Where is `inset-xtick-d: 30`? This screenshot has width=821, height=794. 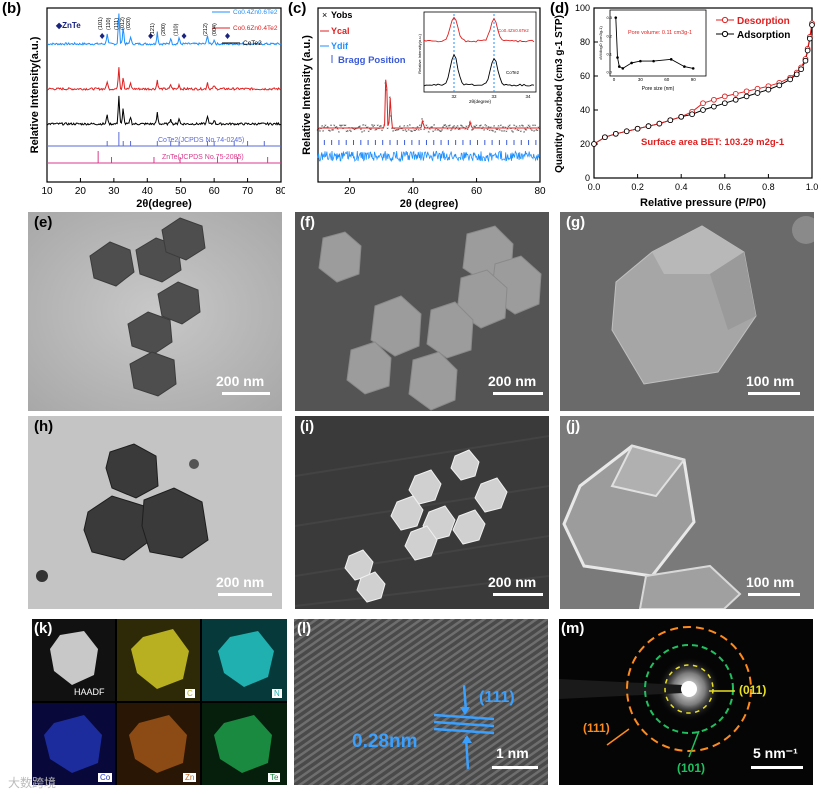
inset-xtick-d: 30 is located at coordinates (641, 79).